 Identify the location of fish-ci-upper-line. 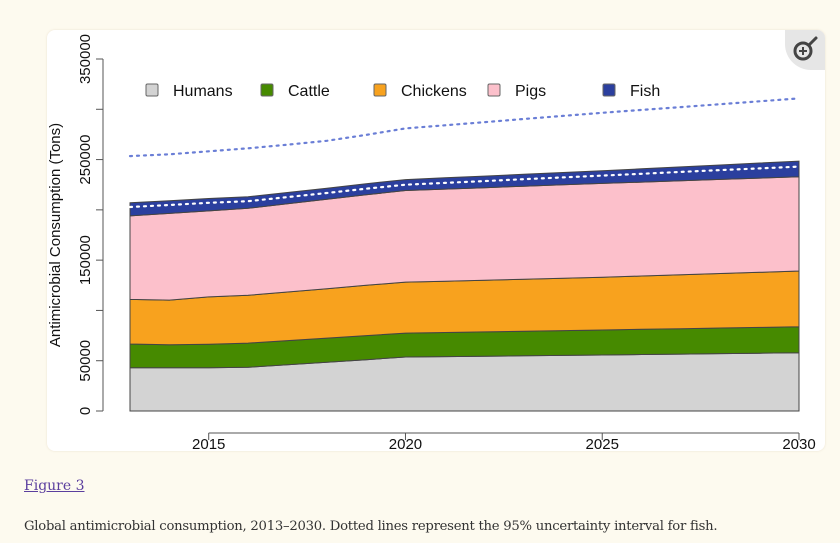
(464, 127).